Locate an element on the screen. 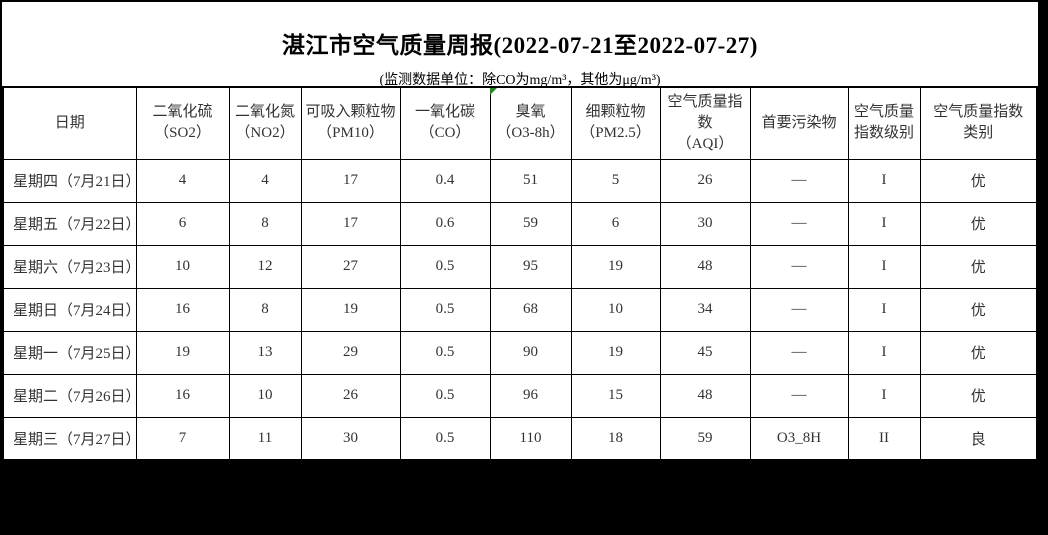  column-header-no2: 二氧化氮 （NO2） is located at coordinates (265, 123).